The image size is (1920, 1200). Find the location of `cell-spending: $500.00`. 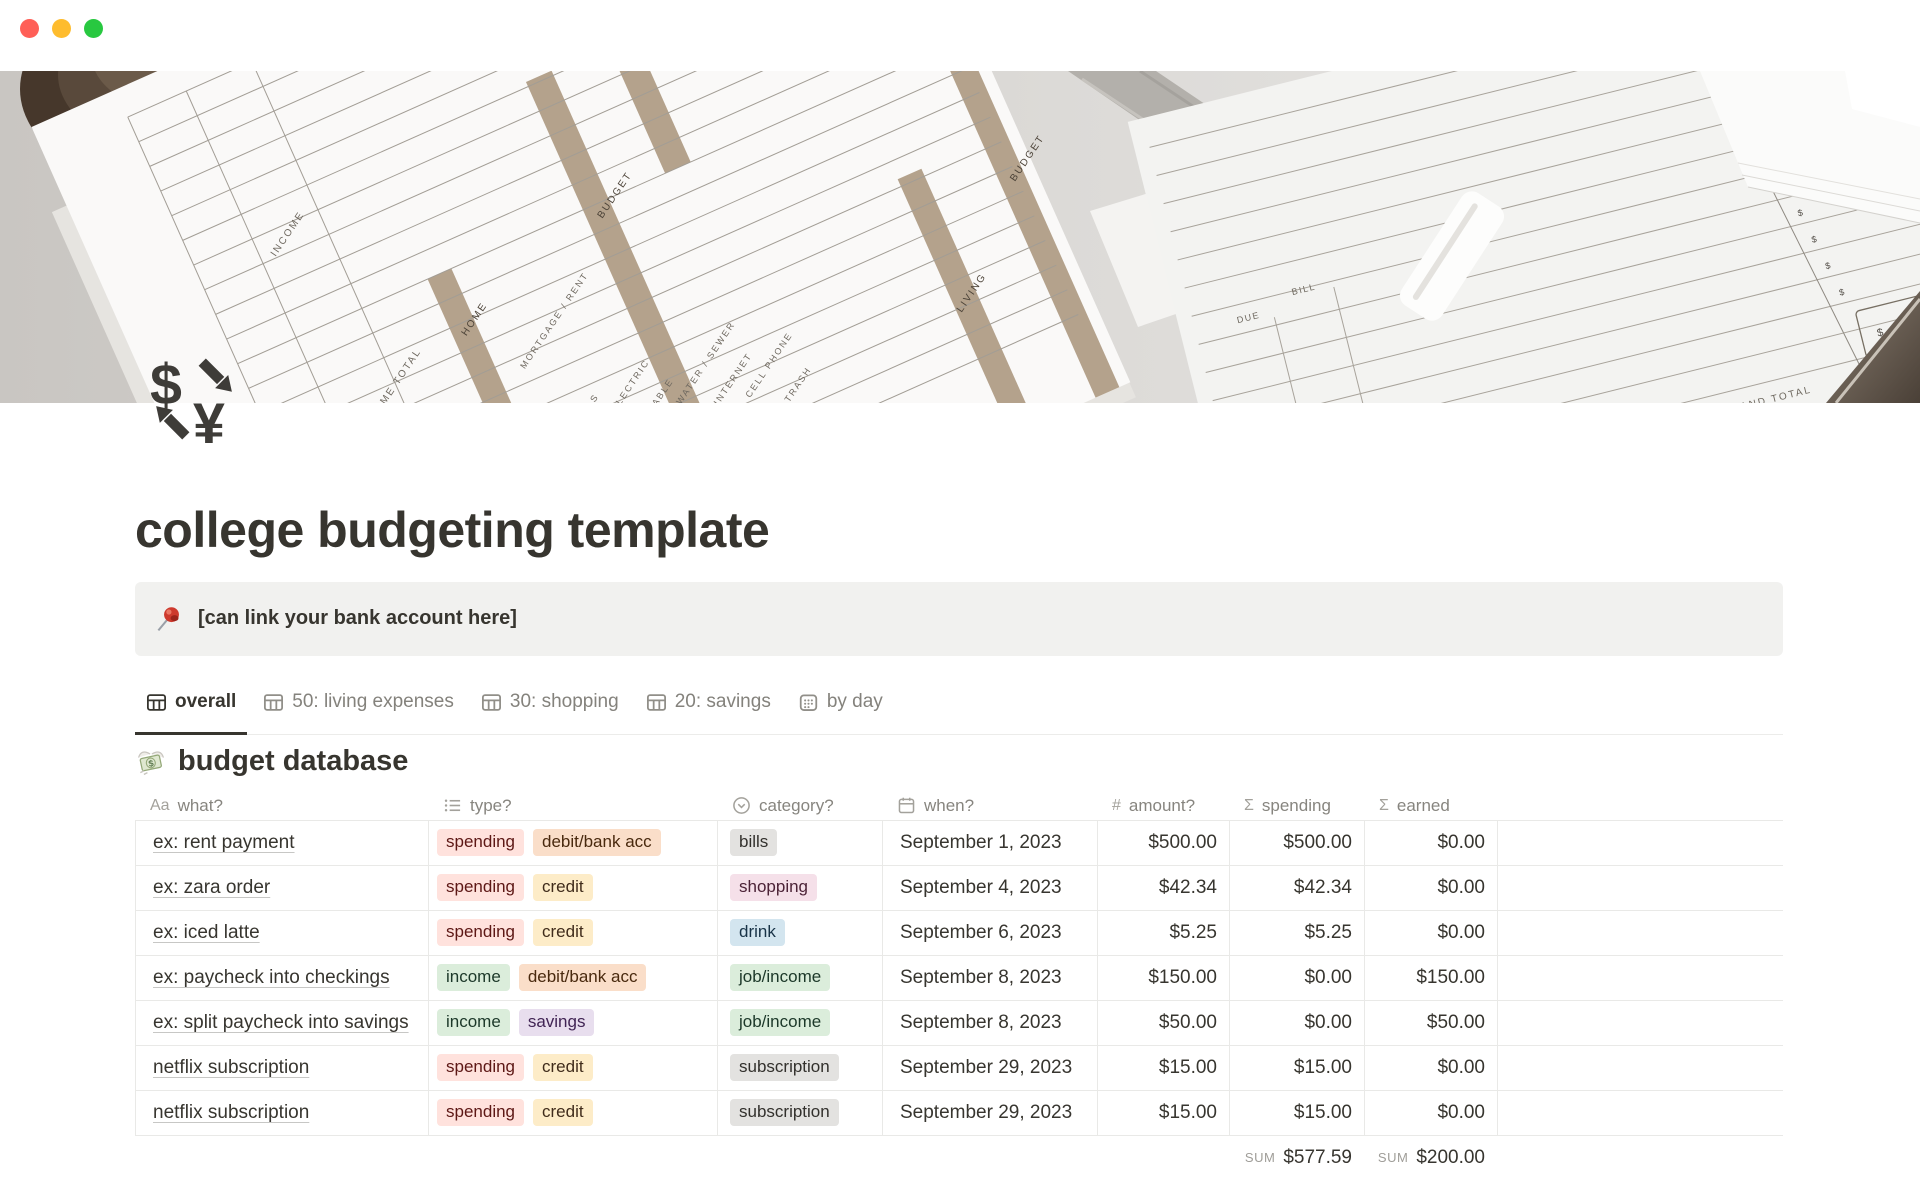

cell-spending: $500.00 is located at coordinates (1297, 842).